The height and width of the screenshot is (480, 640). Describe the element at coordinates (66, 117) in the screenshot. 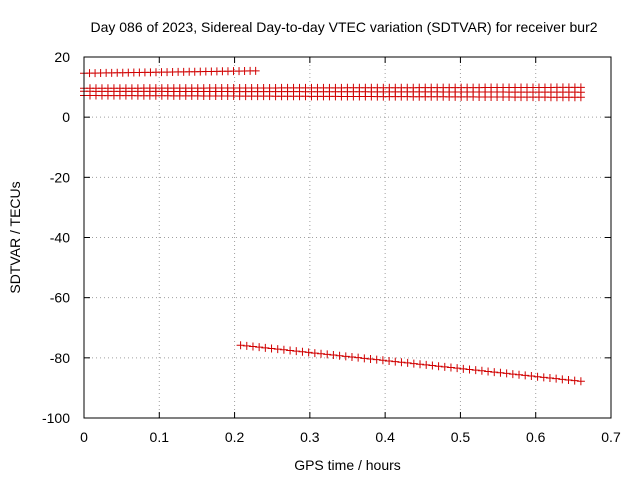

I see `y-tick-label: 0` at that location.